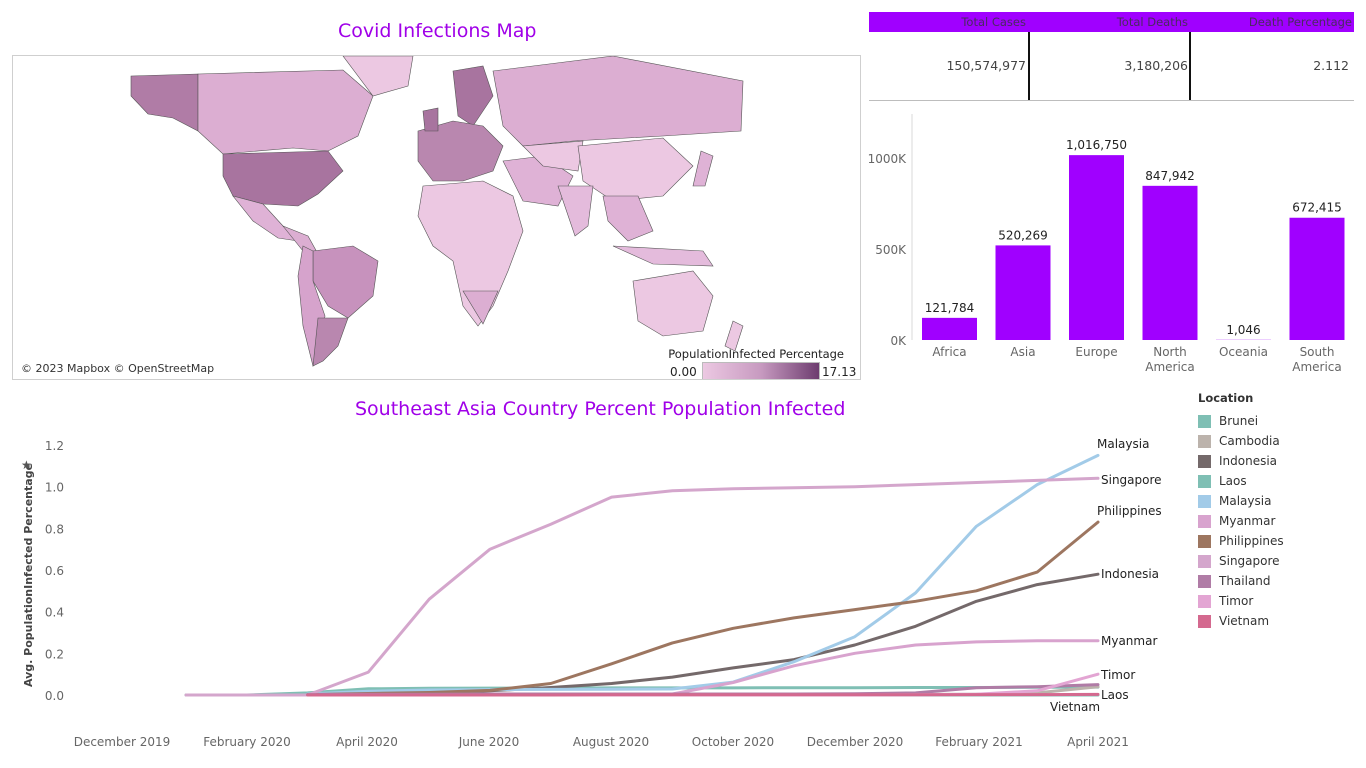  I want to click on legend-label: Cambodia, so click(1249, 441).